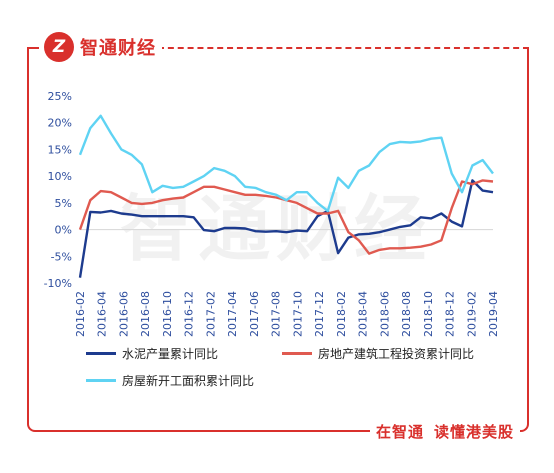  What do you see at coordinates (61, 256) in the screenshot?
I see `y-tick-label: -5%` at bounding box center [61, 256].